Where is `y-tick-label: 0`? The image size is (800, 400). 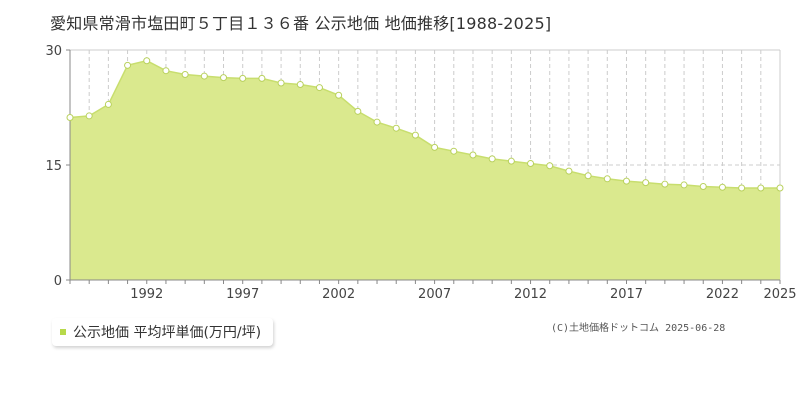
y-tick-label: 0 is located at coordinates (58, 281).